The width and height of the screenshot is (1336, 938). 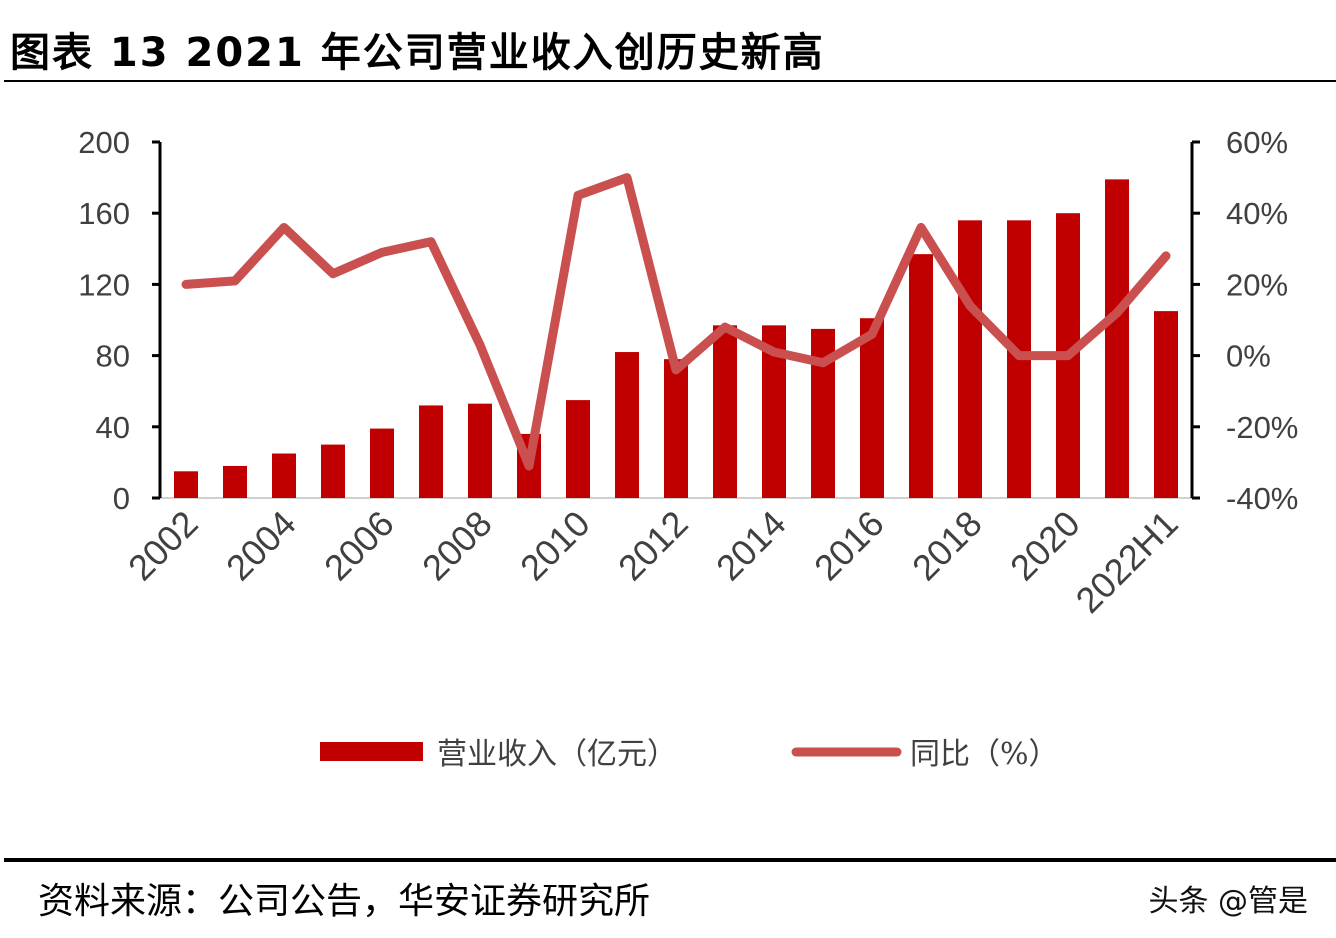 I want to click on x-tick-label: 2016, so click(x=849, y=546).